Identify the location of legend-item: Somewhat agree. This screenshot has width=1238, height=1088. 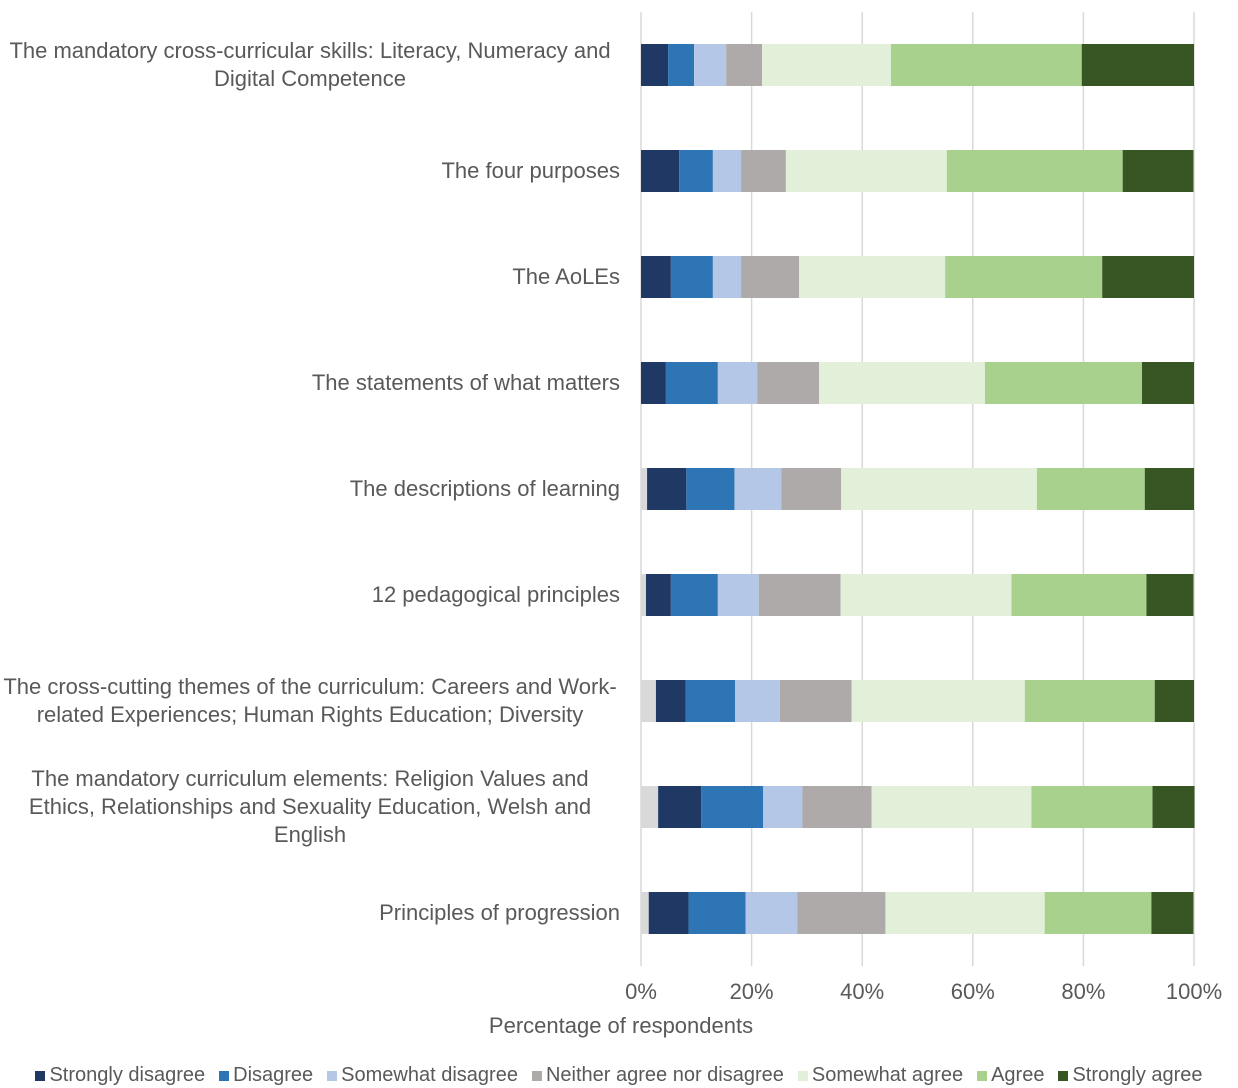
(880, 1075).